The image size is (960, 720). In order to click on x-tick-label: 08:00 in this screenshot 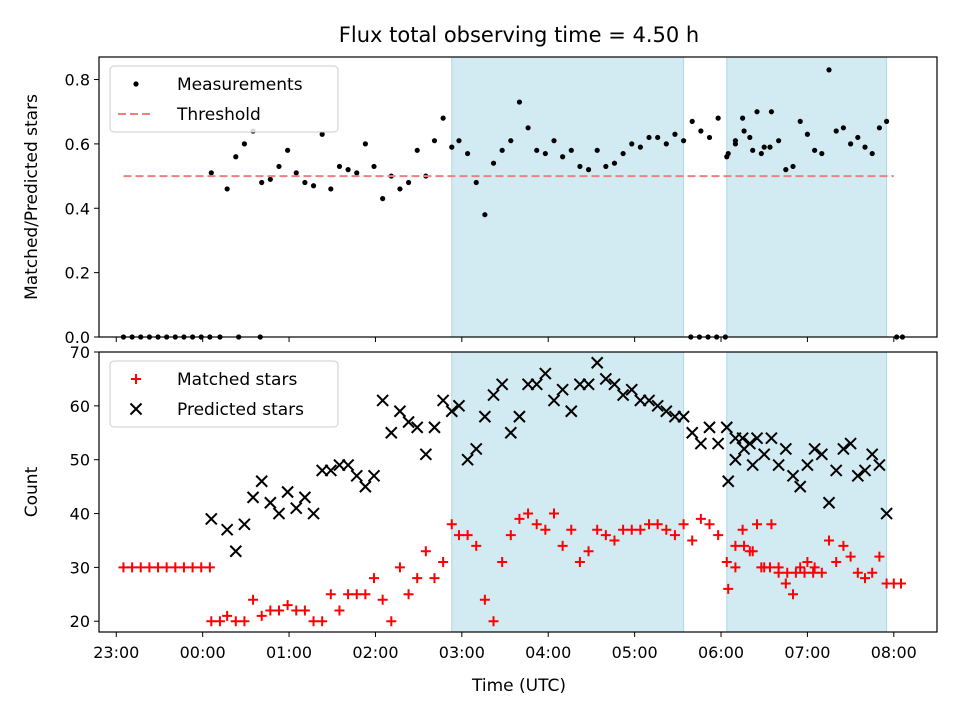, I will do `click(894, 652)`.